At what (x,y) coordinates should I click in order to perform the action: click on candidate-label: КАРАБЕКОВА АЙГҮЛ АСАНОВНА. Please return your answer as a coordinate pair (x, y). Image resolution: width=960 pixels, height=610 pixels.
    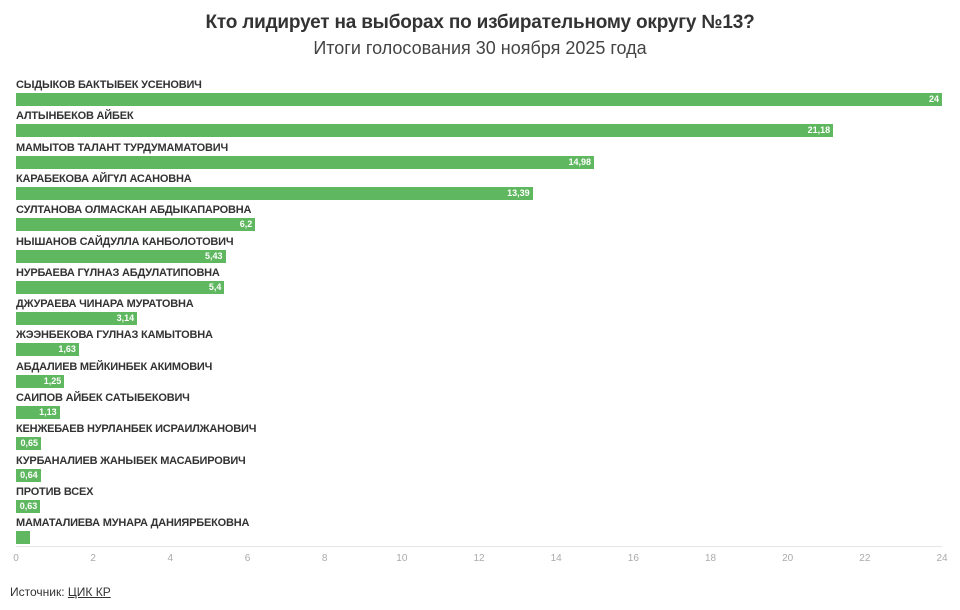
    Looking at the image, I should click on (104, 178).